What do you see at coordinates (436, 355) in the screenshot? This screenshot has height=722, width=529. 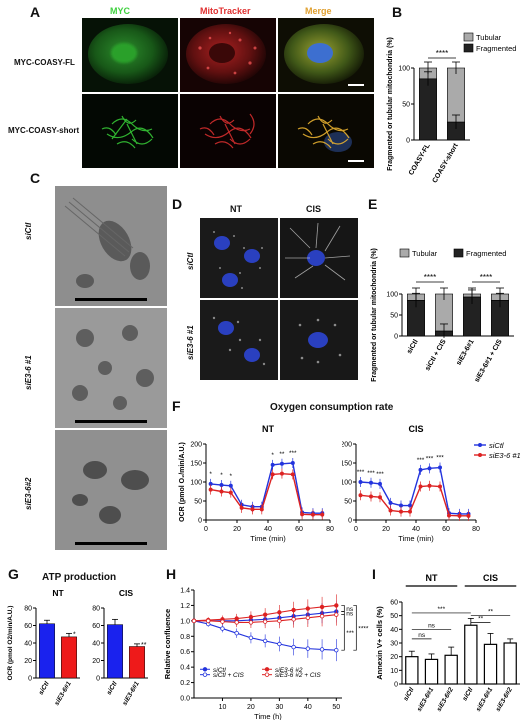 I see `E-x-tick-label: siCtl + CIS` at bounding box center [436, 355].